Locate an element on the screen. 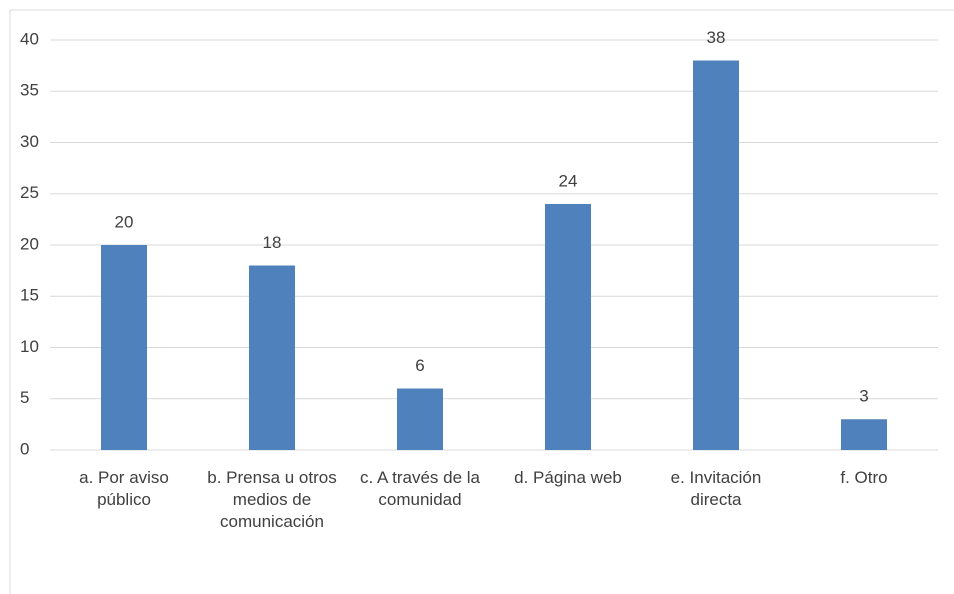 The image size is (954, 594). x-tick-label-box: c. A través de la comunidad is located at coordinates (419, 488).